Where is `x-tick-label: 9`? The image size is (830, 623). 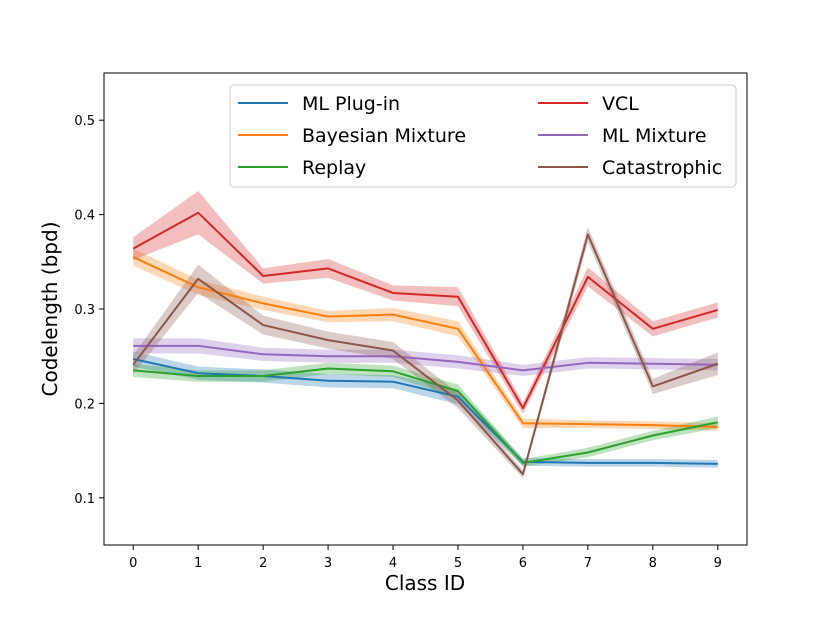 x-tick-label: 9 is located at coordinates (718, 563).